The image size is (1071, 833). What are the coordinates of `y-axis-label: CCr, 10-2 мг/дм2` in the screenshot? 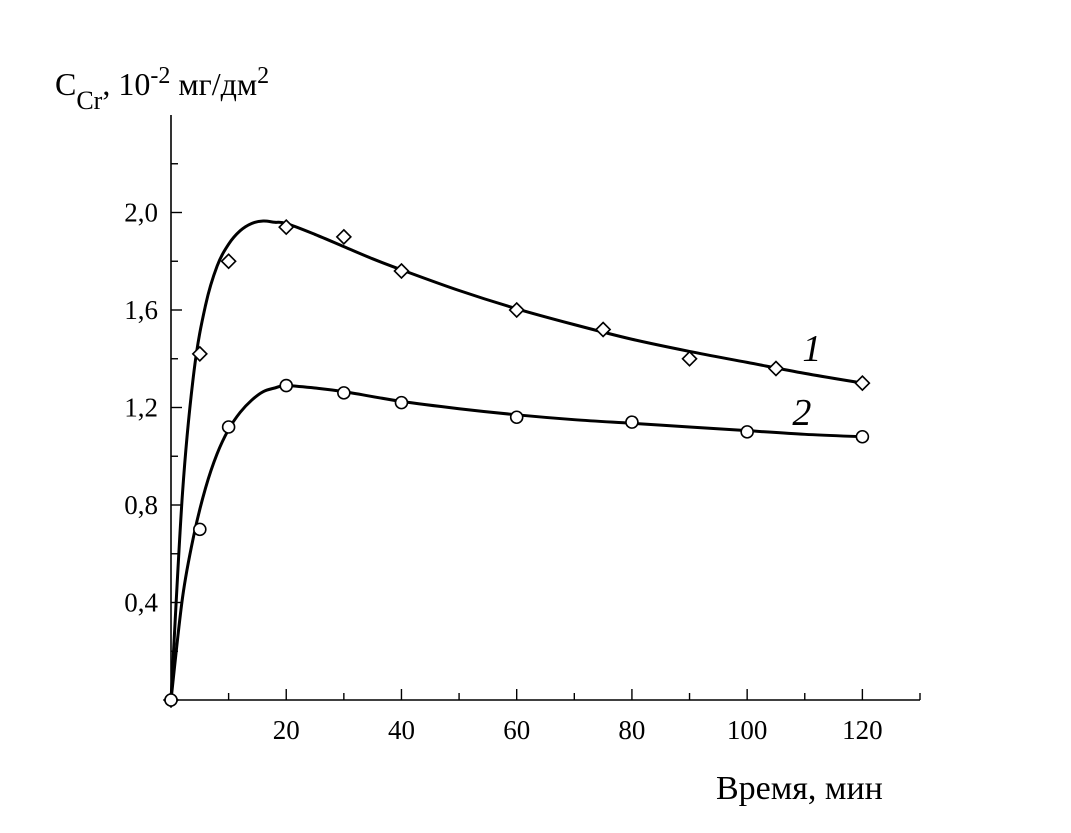 It's located at (162, 89).